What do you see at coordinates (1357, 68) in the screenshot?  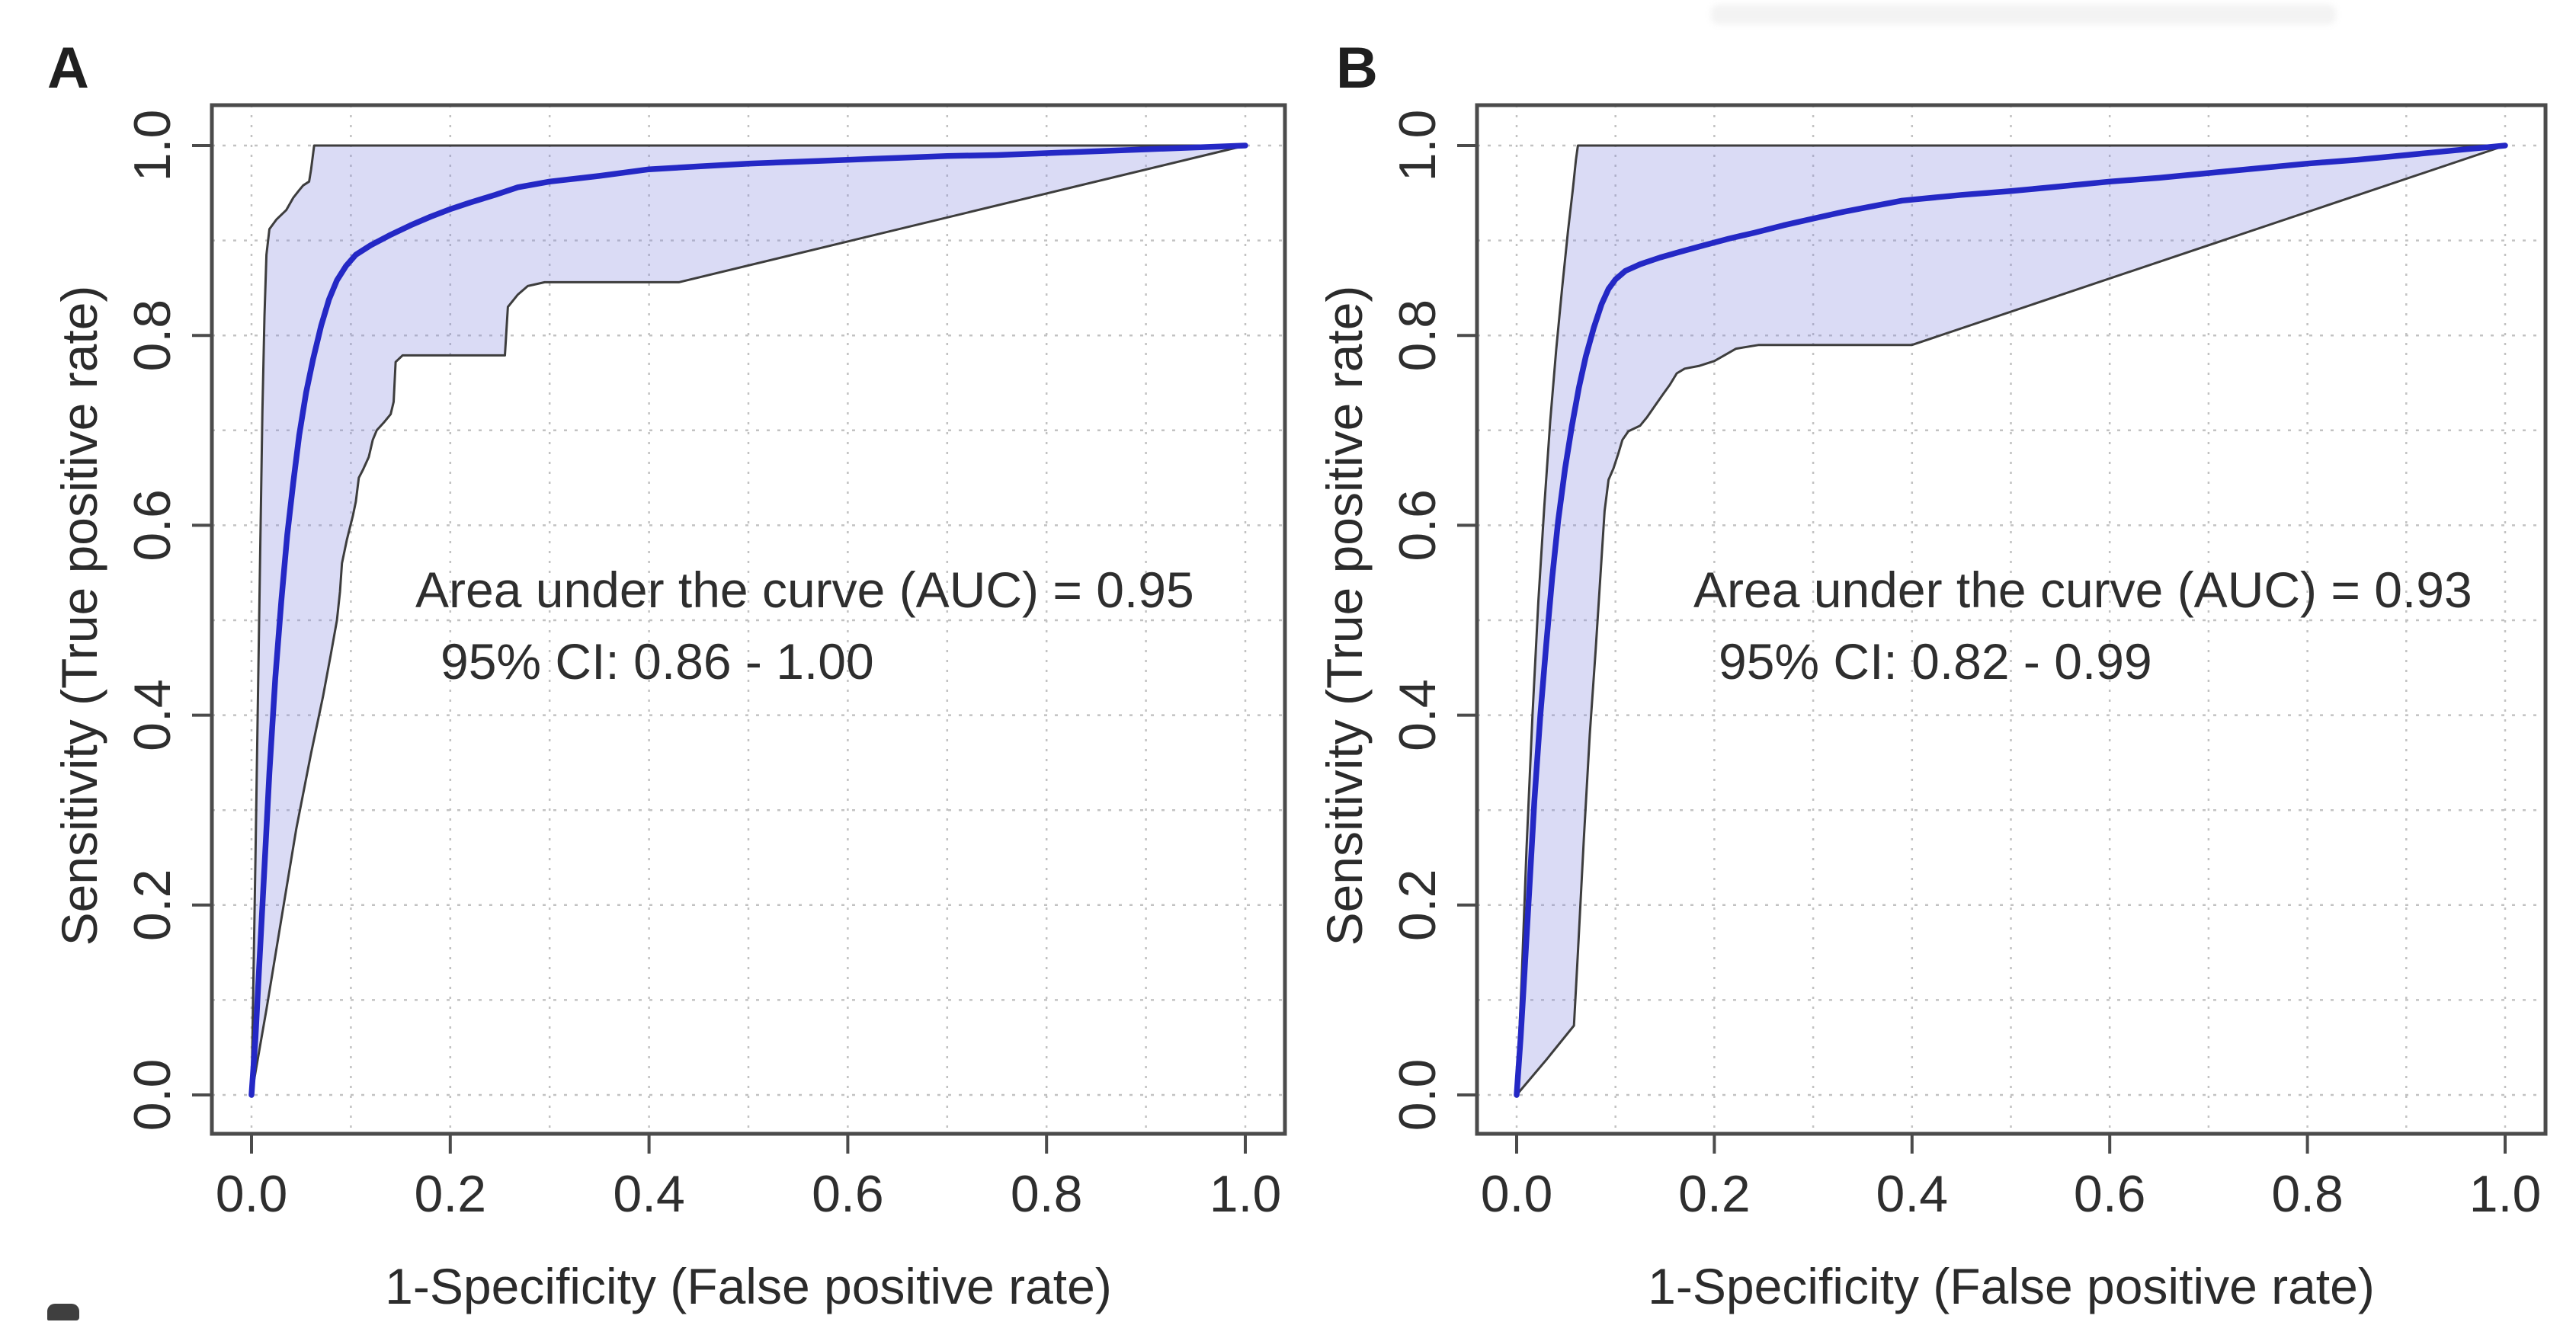 I see `panel-label-b: B` at bounding box center [1357, 68].